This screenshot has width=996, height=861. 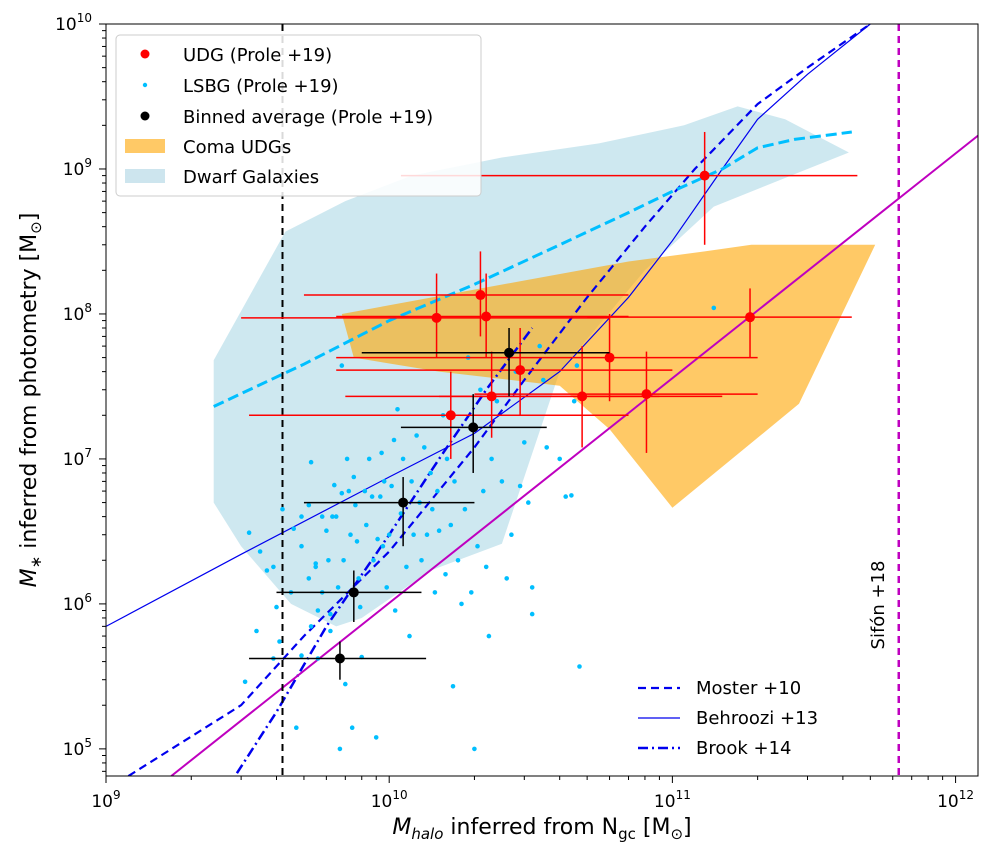 I want to click on y-tick-label: 10⁹, so click(x=77, y=168).